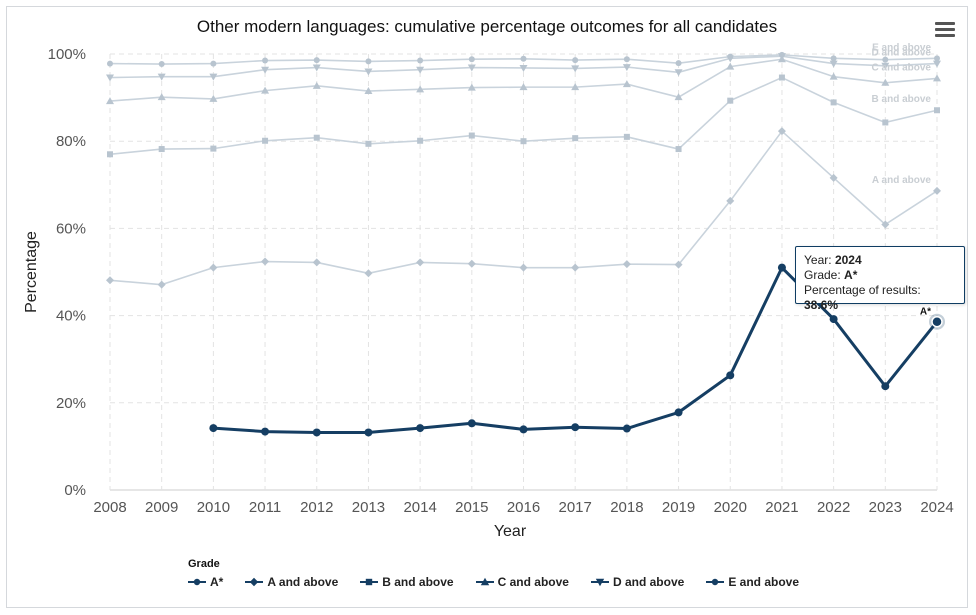  What do you see at coordinates (945, 30) in the screenshot?
I see `chart-menu-button` at bounding box center [945, 30].